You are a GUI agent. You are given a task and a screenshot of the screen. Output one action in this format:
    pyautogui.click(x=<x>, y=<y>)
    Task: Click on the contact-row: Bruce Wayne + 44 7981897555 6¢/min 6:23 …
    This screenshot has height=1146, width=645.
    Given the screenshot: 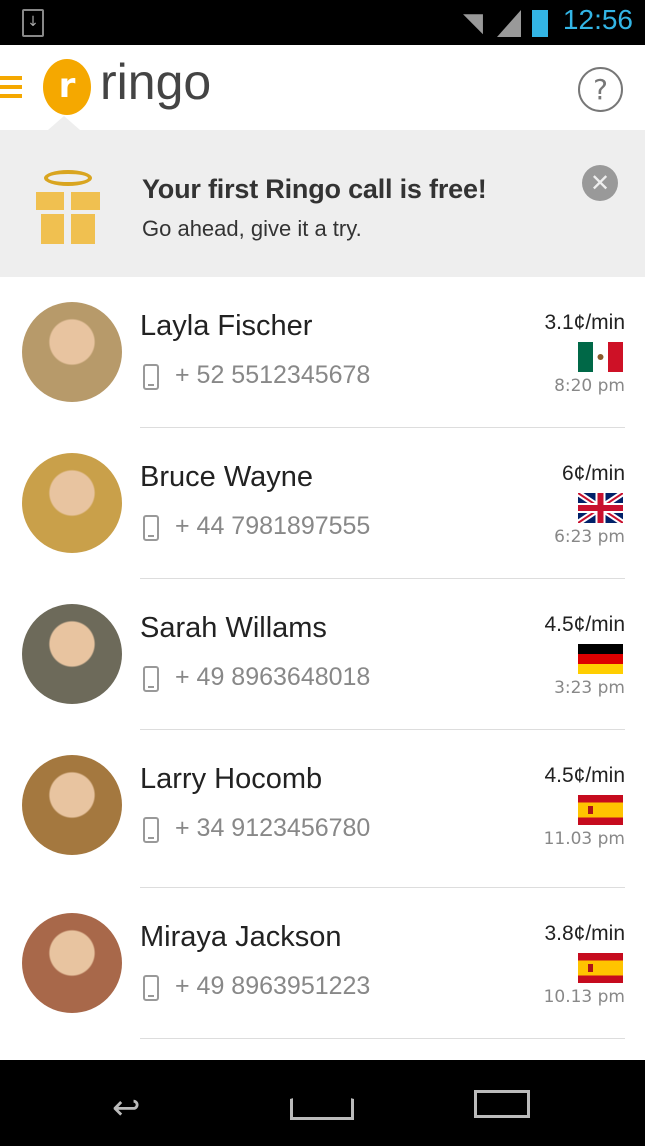 What is the action you would take?
    pyautogui.click(x=322, y=503)
    